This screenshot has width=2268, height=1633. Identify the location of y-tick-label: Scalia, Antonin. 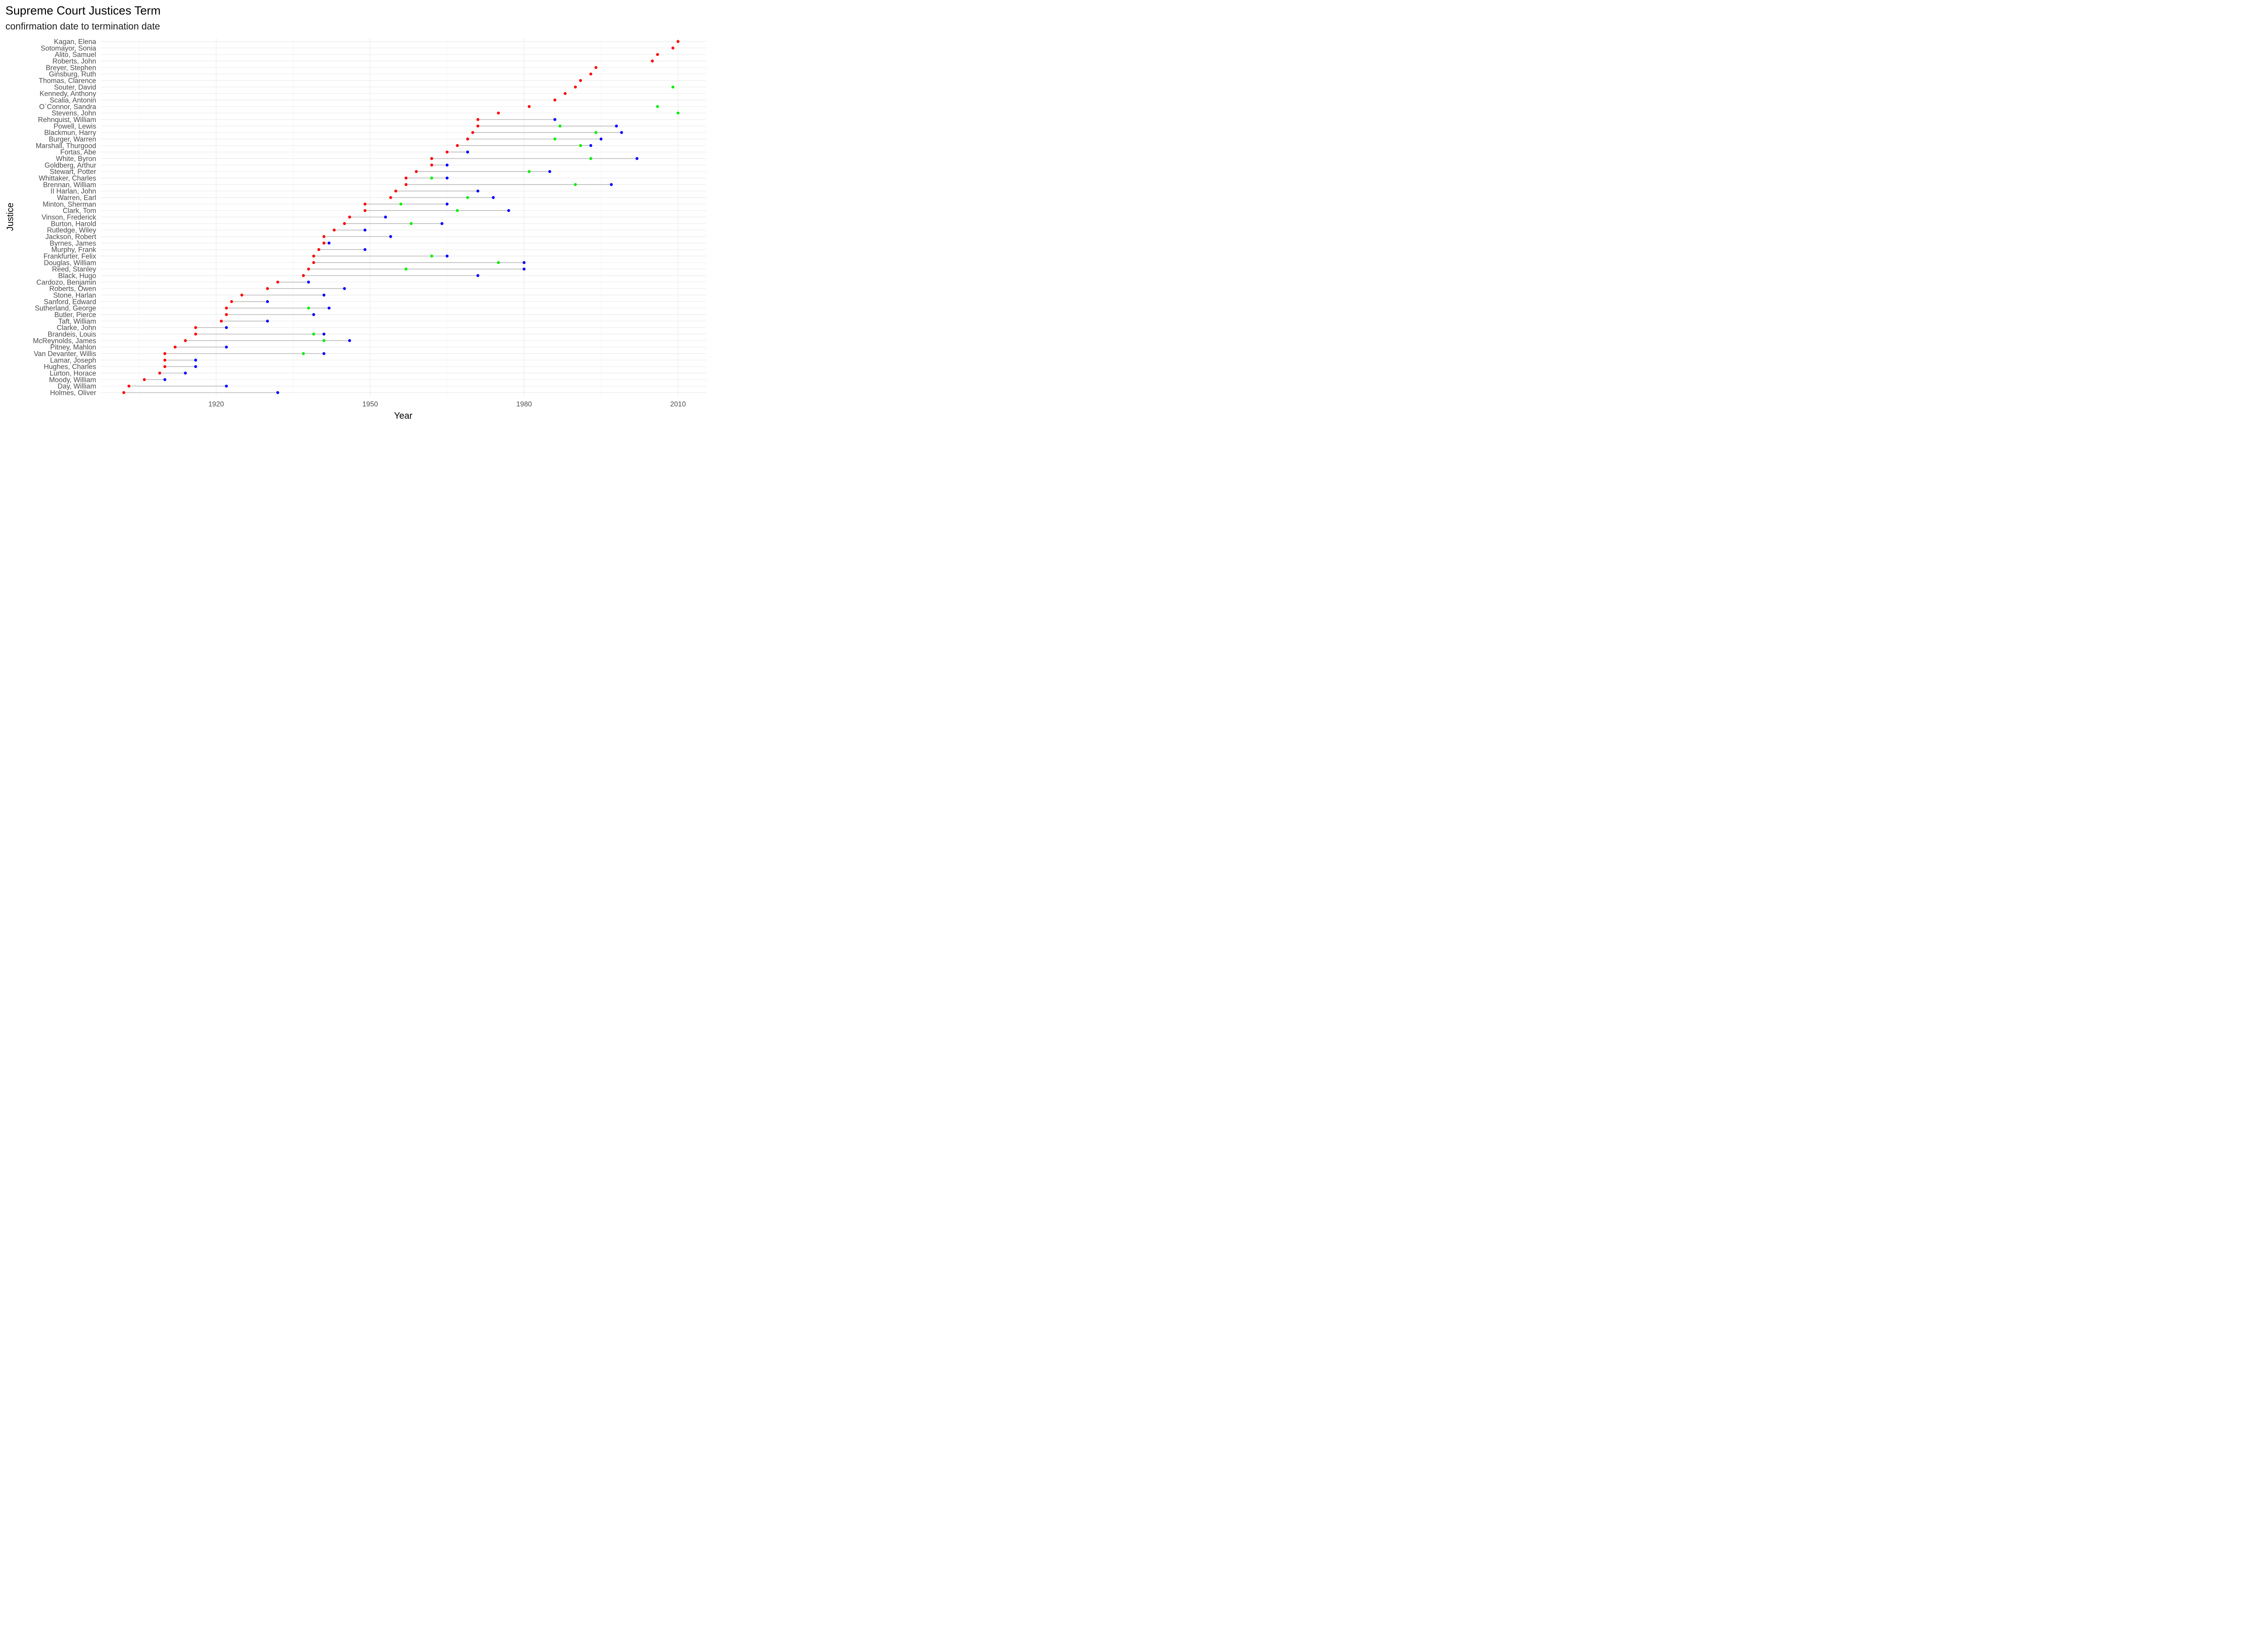
(72, 100).